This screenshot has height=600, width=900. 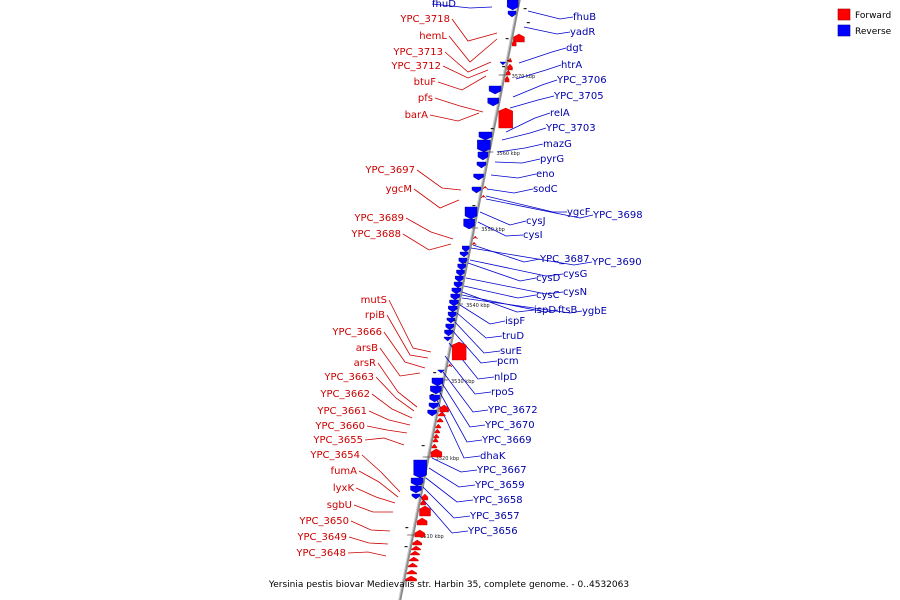 What do you see at coordinates (545, 310) in the screenshot?
I see `reverse-gene-label-ispd: ispD` at bounding box center [545, 310].